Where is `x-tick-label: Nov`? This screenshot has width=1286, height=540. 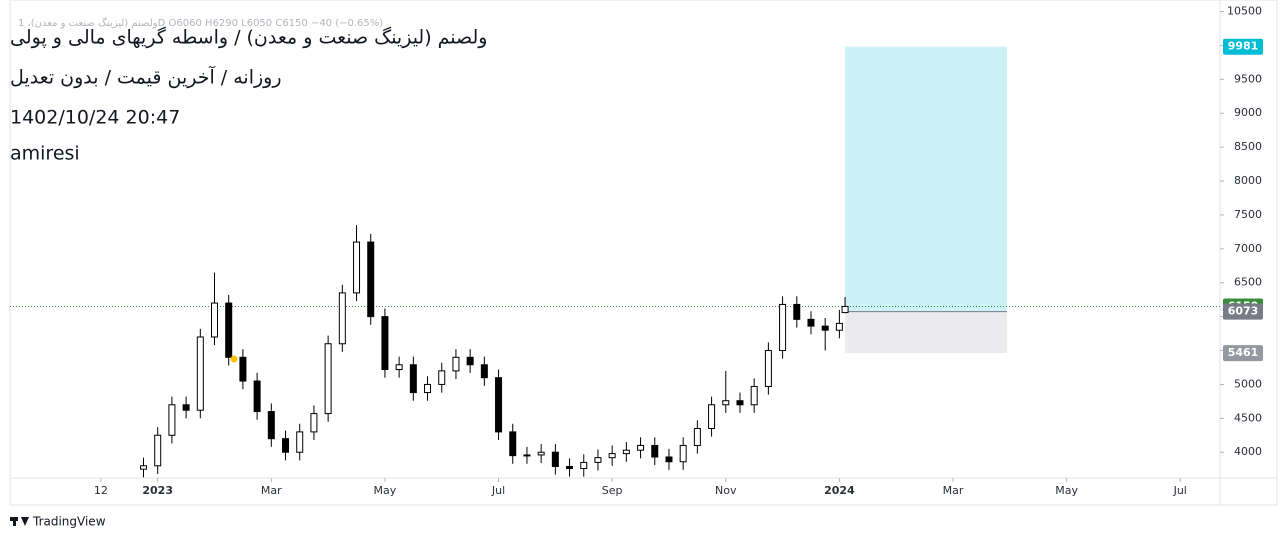
x-tick-label: Nov is located at coordinates (726, 490).